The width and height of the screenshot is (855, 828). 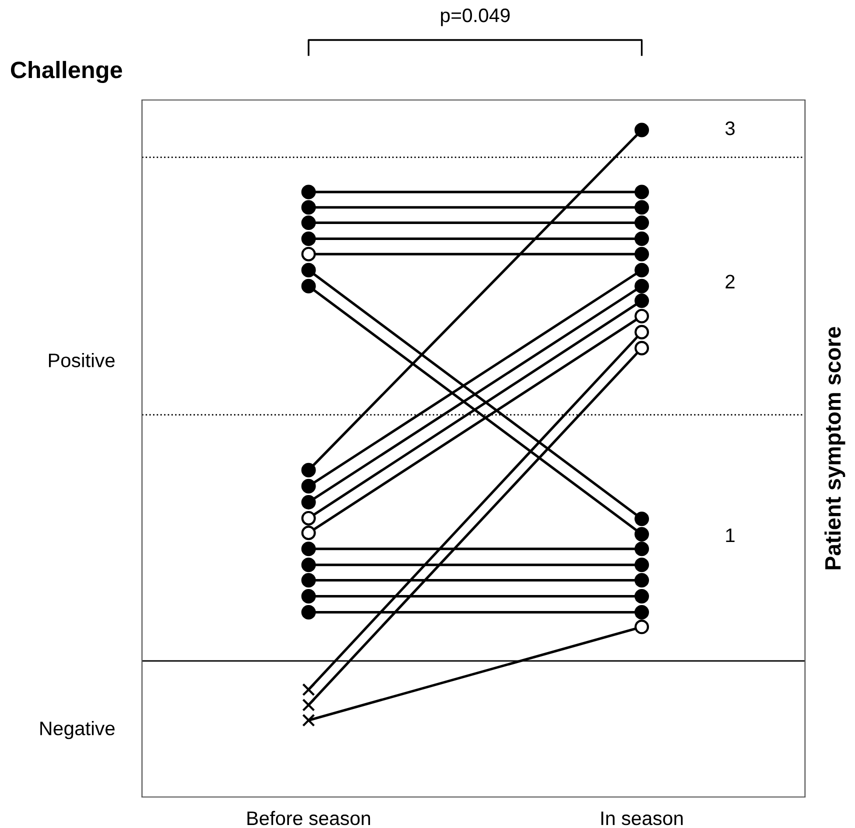 What do you see at coordinates (475, 17) in the screenshot?
I see `text: p=0.049` at bounding box center [475, 17].